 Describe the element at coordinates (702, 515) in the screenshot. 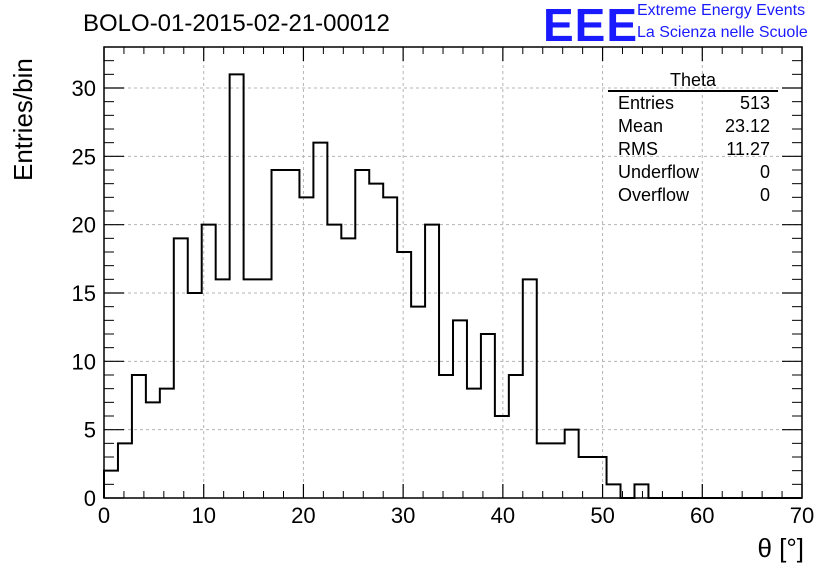

I see `x-tick-label: 60` at that location.